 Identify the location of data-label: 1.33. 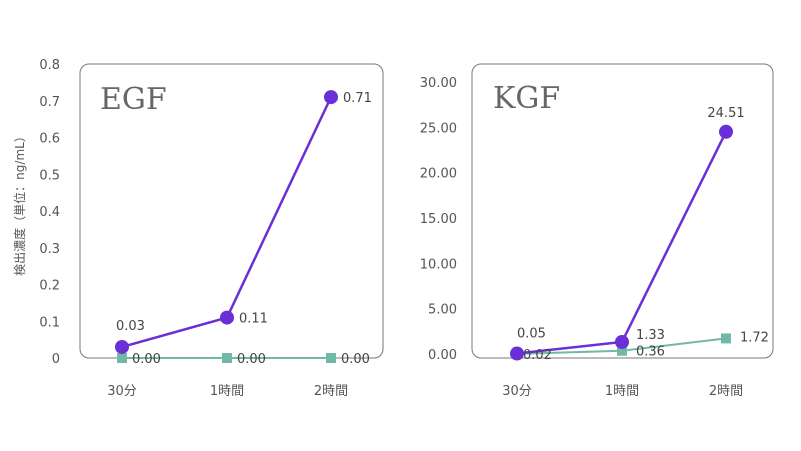
(650, 335).